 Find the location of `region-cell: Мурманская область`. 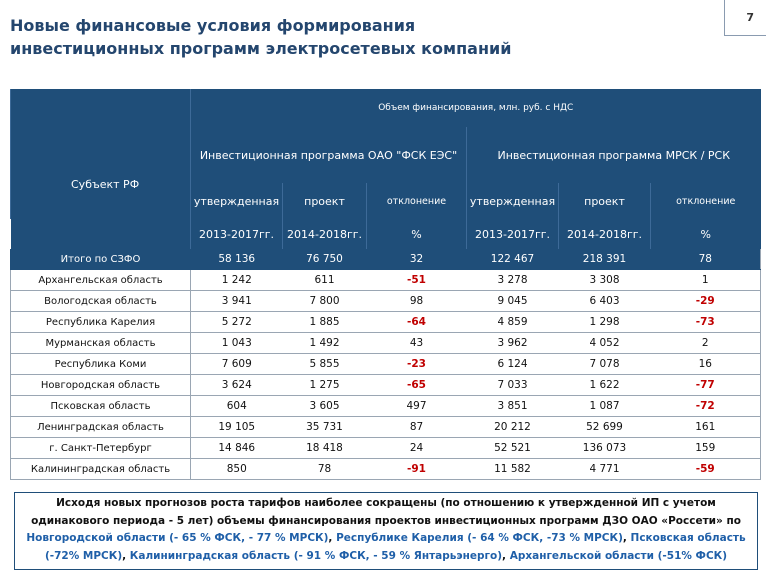

region-cell: Мурманская область is located at coordinates (100, 343).